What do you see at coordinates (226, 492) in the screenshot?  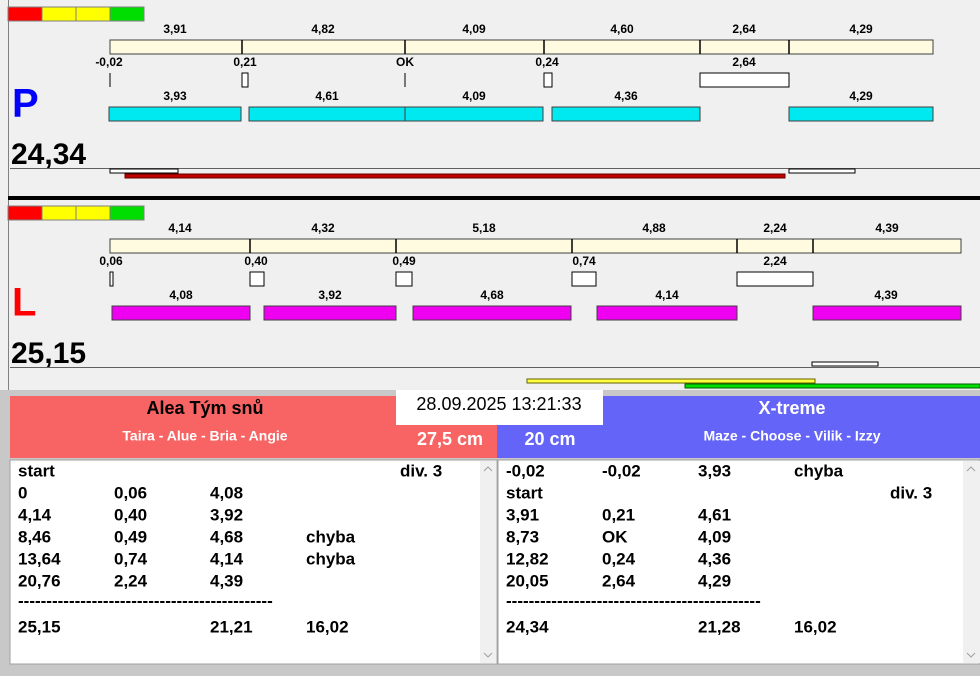 I see `list-cell: 4,08` at bounding box center [226, 492].